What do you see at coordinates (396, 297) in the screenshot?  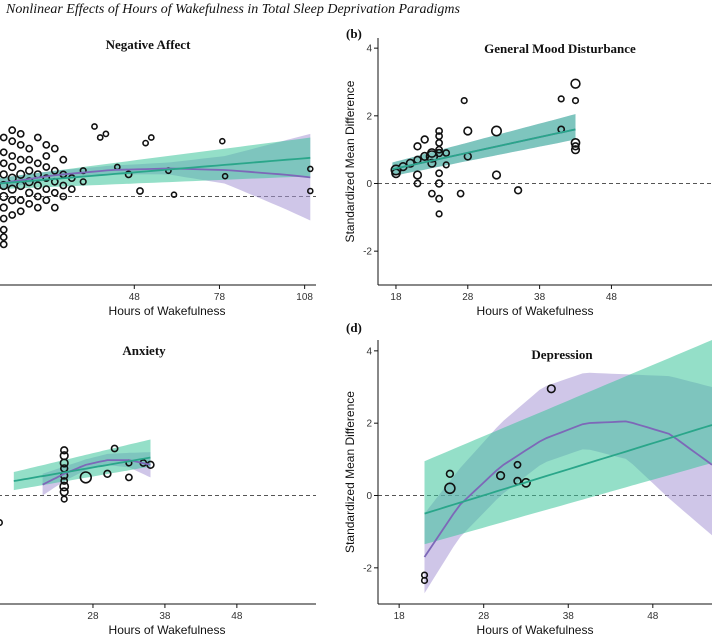 I see `x-tick-label: 18` at bounding box center [396, 297].